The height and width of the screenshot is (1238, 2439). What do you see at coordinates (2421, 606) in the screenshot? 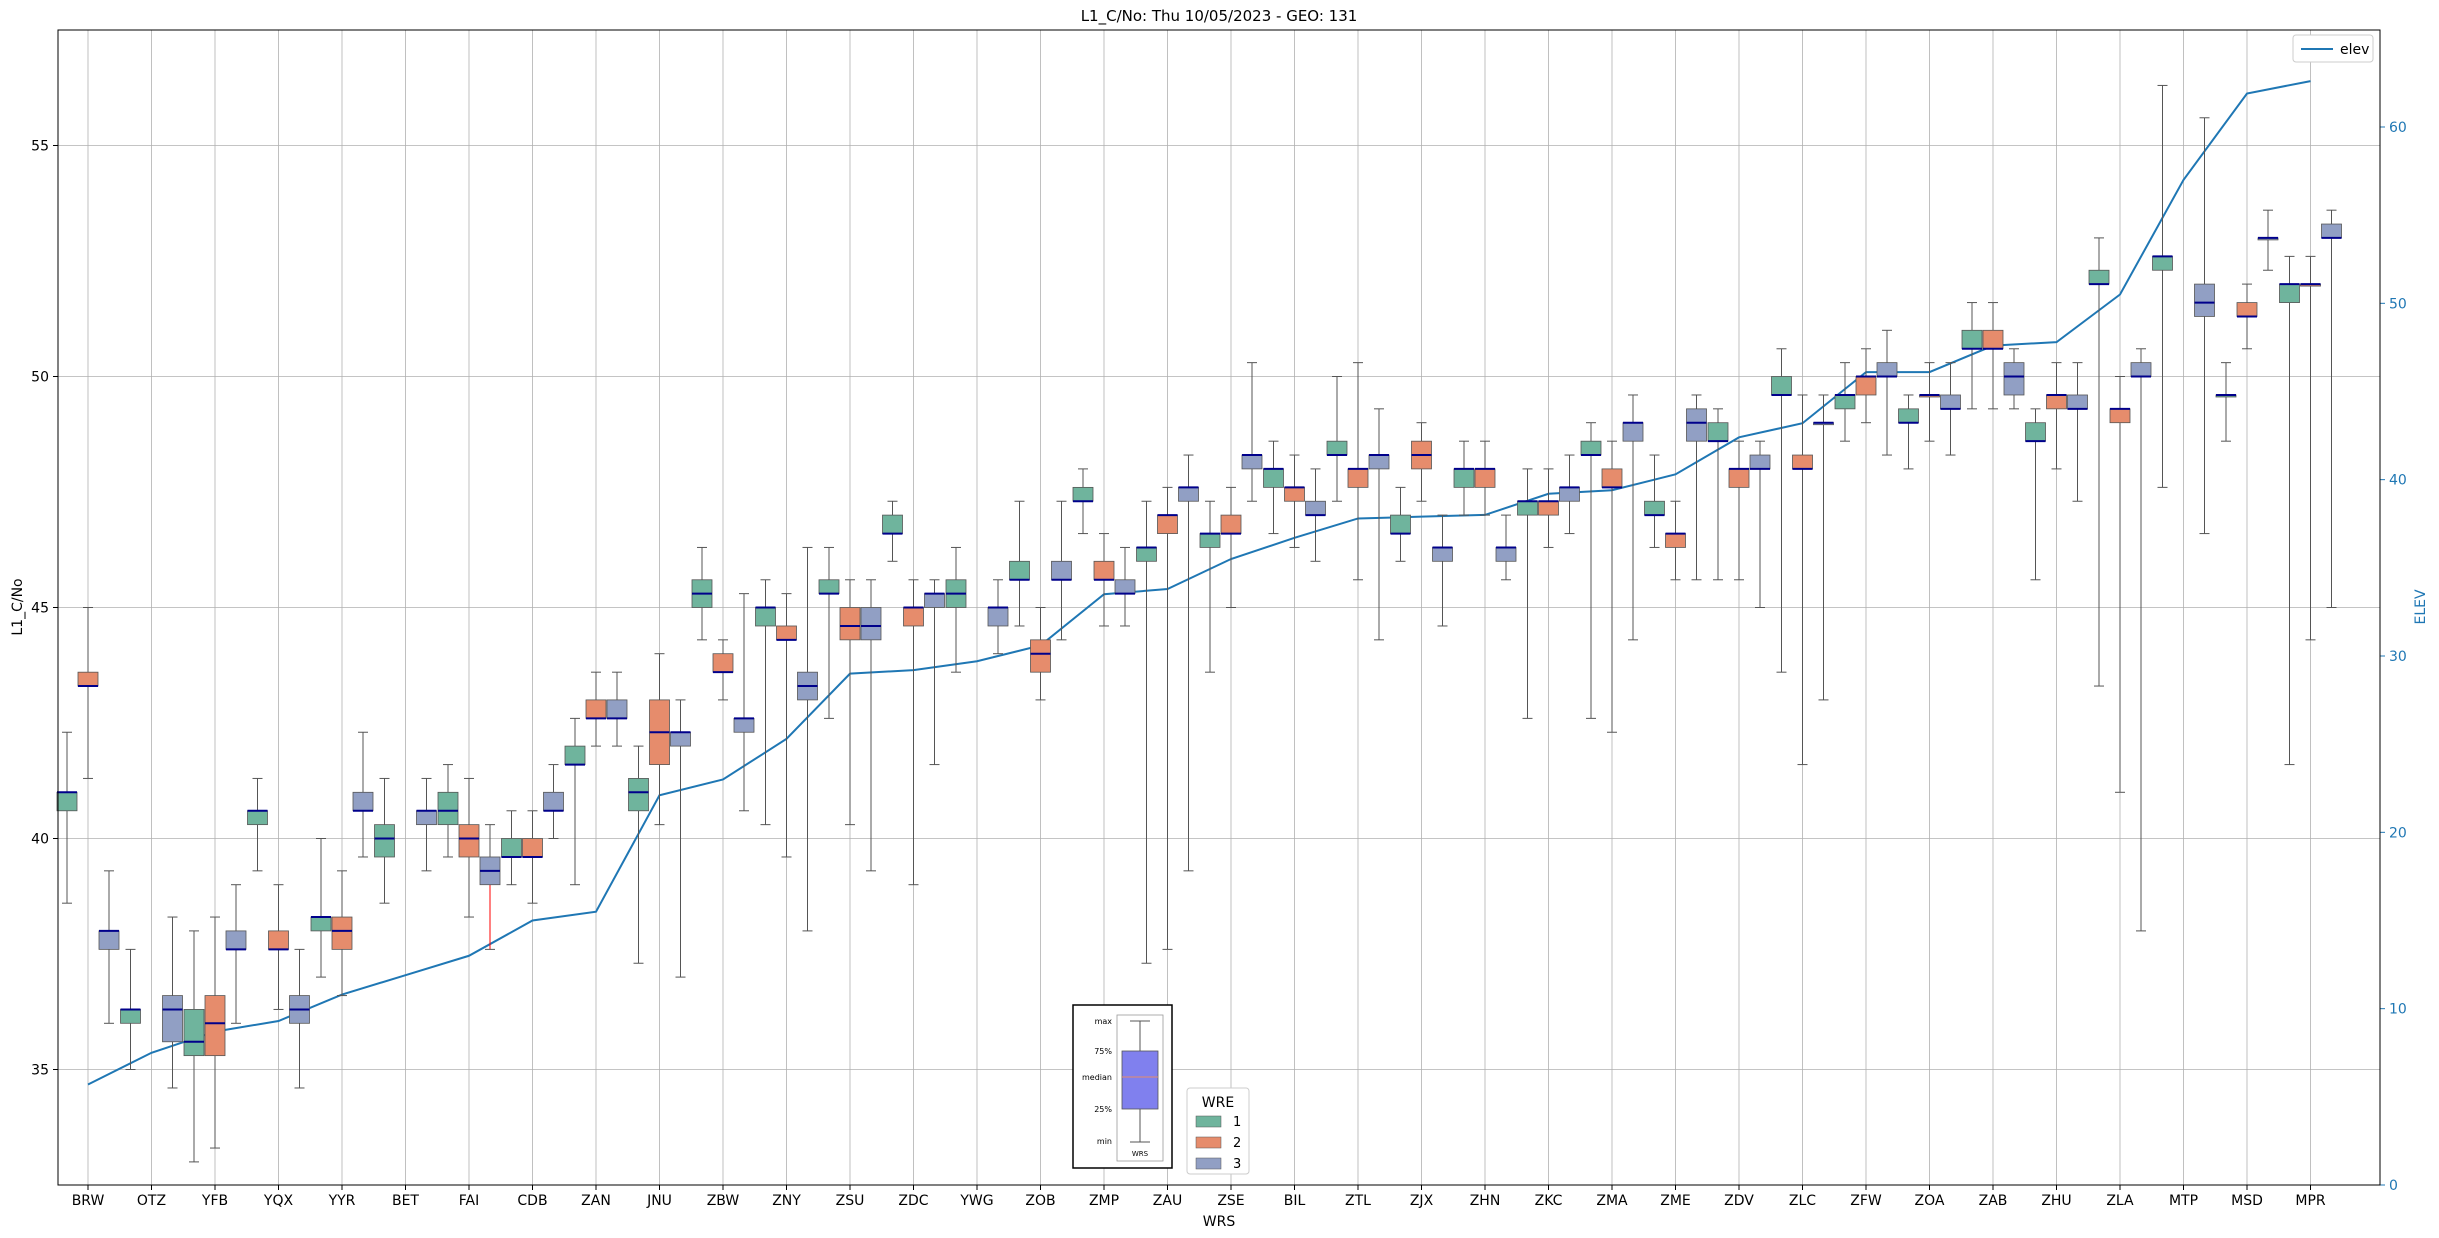
I see `y-axis-label-right: ELEV` at bounding box center [2421, 606].